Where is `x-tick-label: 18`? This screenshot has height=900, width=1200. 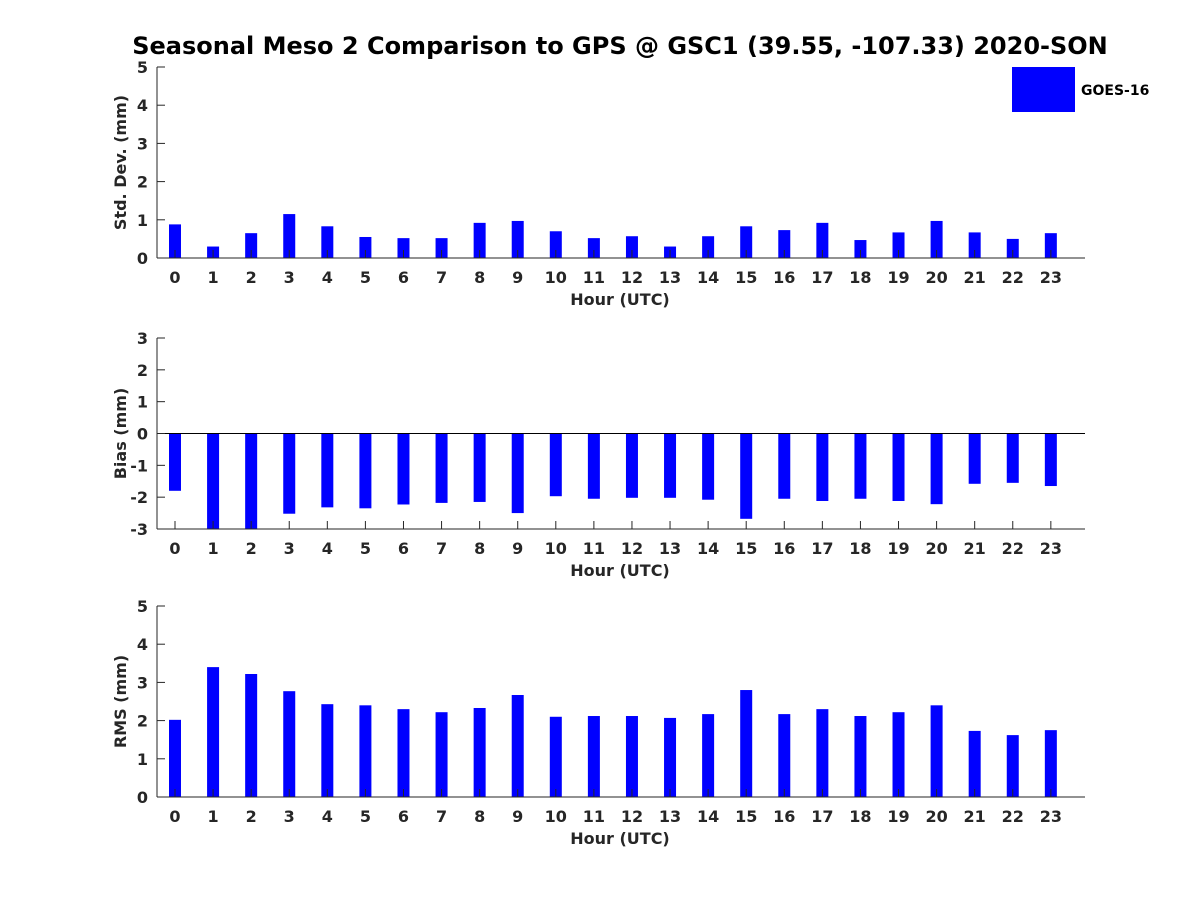
x-tick-label: 18 is located at coordinates (860, 277).